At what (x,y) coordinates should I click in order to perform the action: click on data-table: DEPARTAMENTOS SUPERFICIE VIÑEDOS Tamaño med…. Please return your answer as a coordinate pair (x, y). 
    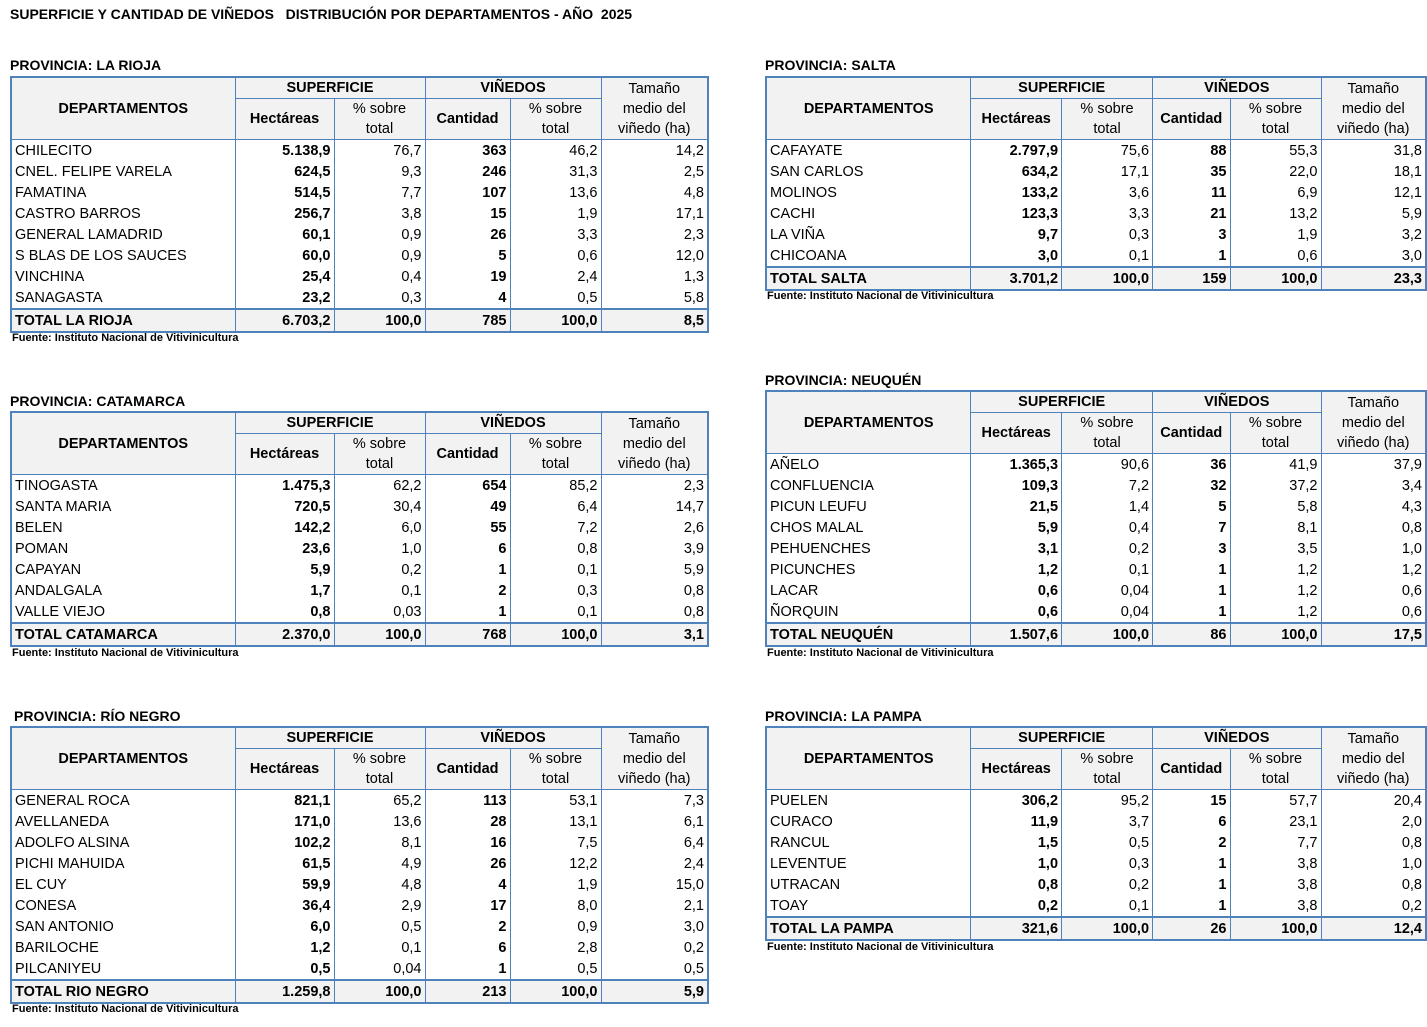
    Looking at the image, I should click on (1096, 183).